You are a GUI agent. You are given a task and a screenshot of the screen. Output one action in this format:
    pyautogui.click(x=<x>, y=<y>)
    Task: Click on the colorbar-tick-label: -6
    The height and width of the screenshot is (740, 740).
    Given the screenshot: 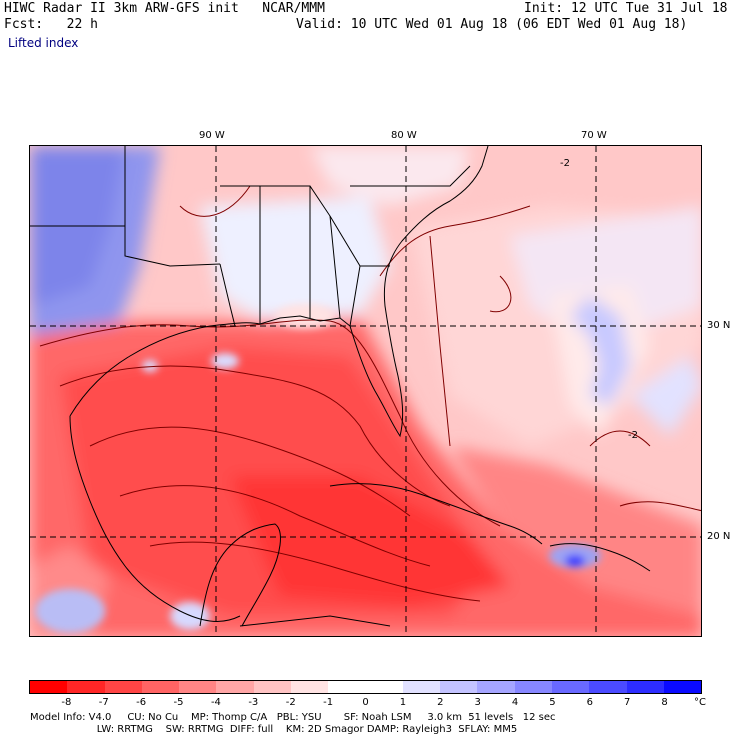 What is the action you would take?
    pyautogui.click(x=141, y=702)
    